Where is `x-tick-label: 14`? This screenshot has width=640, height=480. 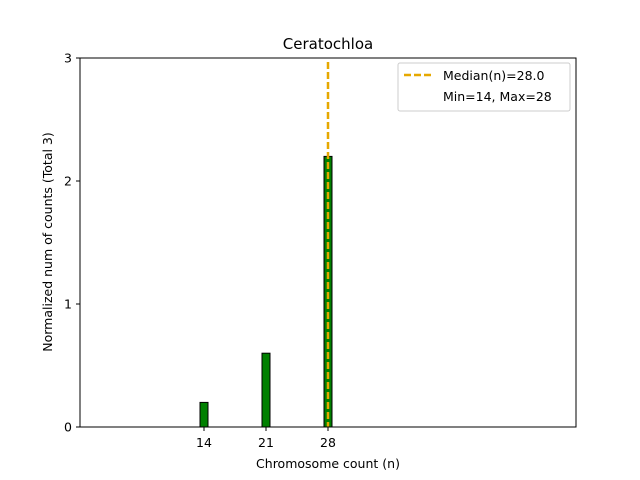
x-tick-label: 14 is located at coordinates (204, 442).